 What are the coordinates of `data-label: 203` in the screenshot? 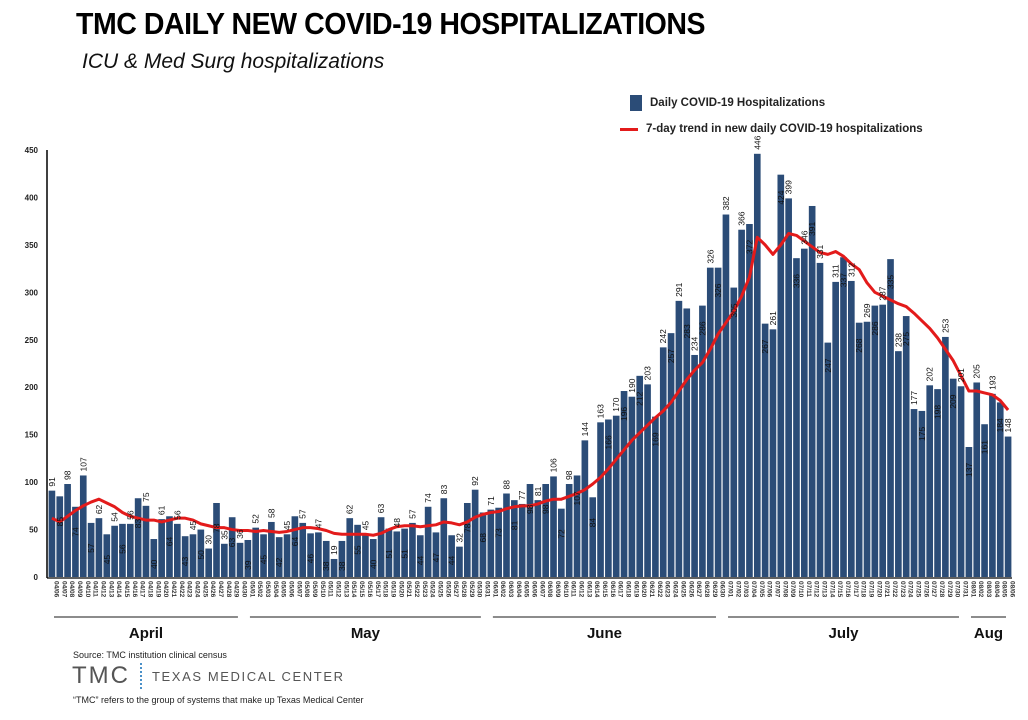 It's located at (648, 373).